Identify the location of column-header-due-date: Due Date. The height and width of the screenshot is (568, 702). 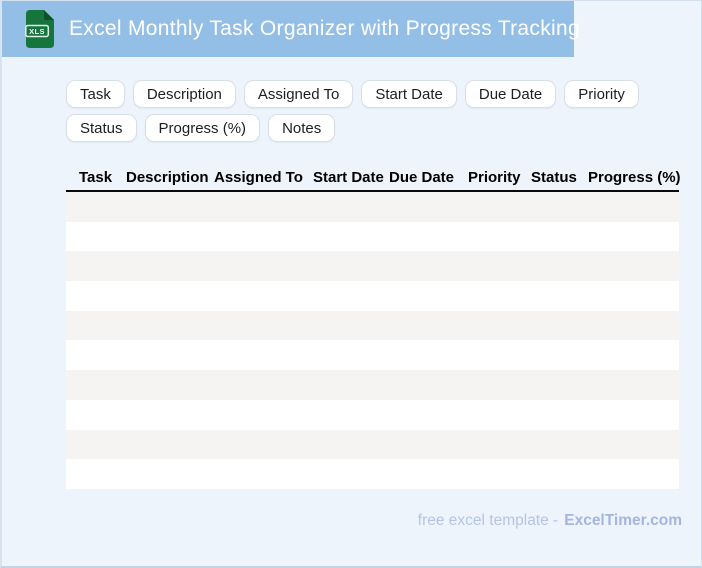
(422, 177).